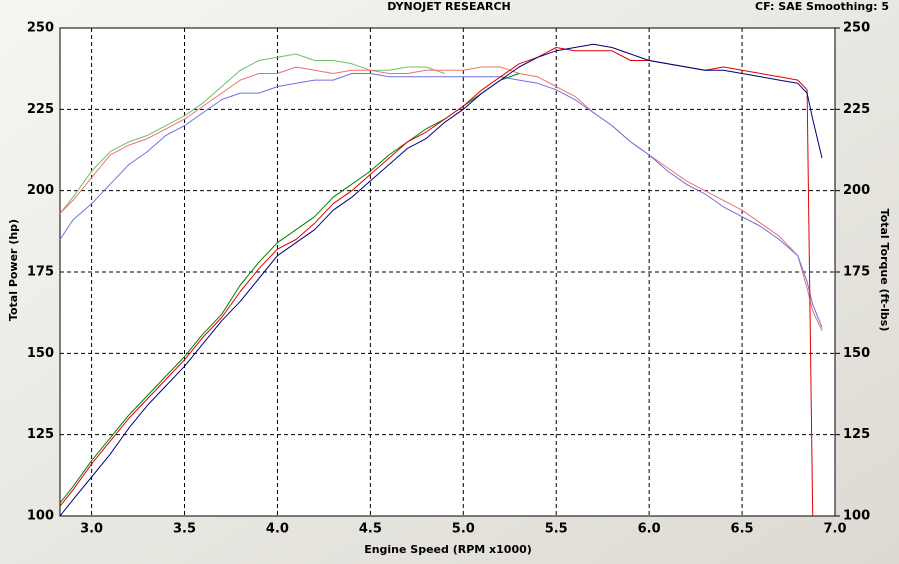 The width and height of the screenshot is (899, 564). Describe the element at coordinates (252, 133) in the screenshot. I see `series-line` at that location.